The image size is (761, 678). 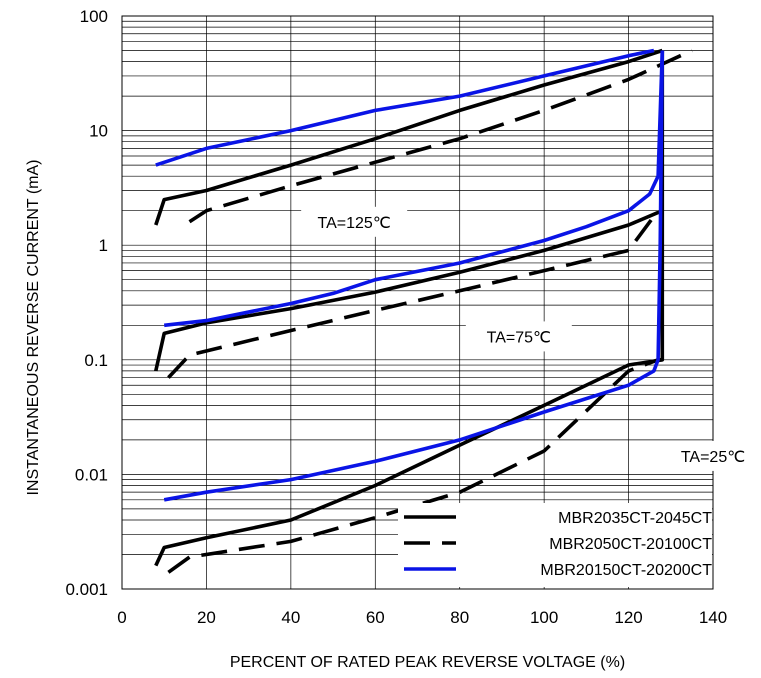 I want to click on y-tick-label: 1, so click(x=103, y=245).